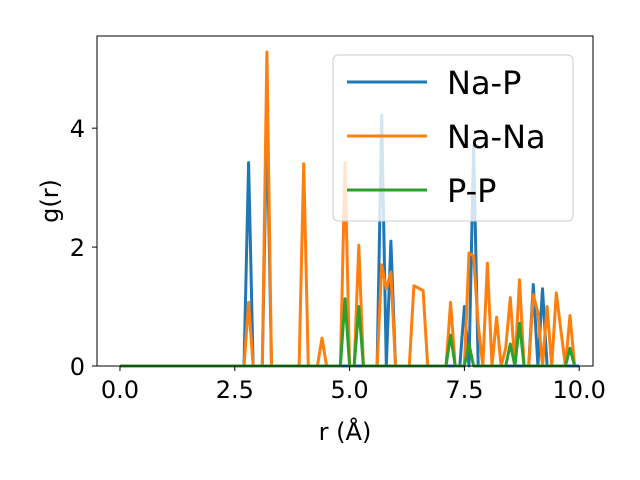 This screenshot has height=480, width=640. Describe the element at coordinates (471, 191) in the screenshot. I see `legend-label: P-P` at that location.